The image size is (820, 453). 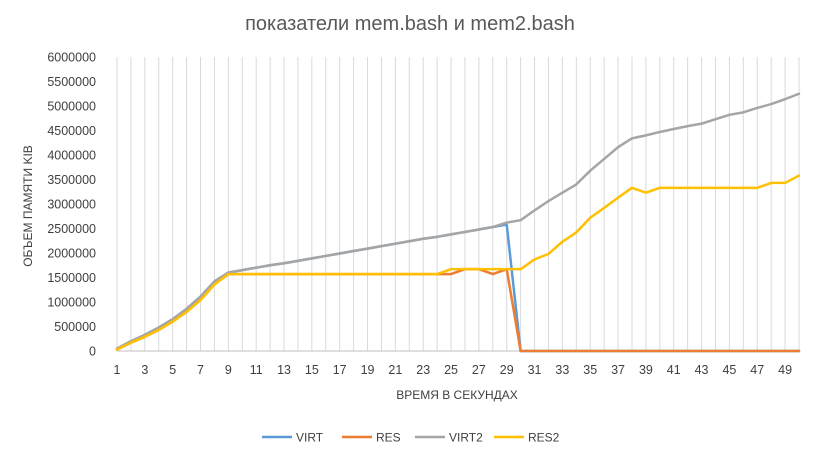 What do you see at coordinates (71, 58) in the screenshot?
I see `y-tick-label: 6000000` at bounding box center [71, 58].